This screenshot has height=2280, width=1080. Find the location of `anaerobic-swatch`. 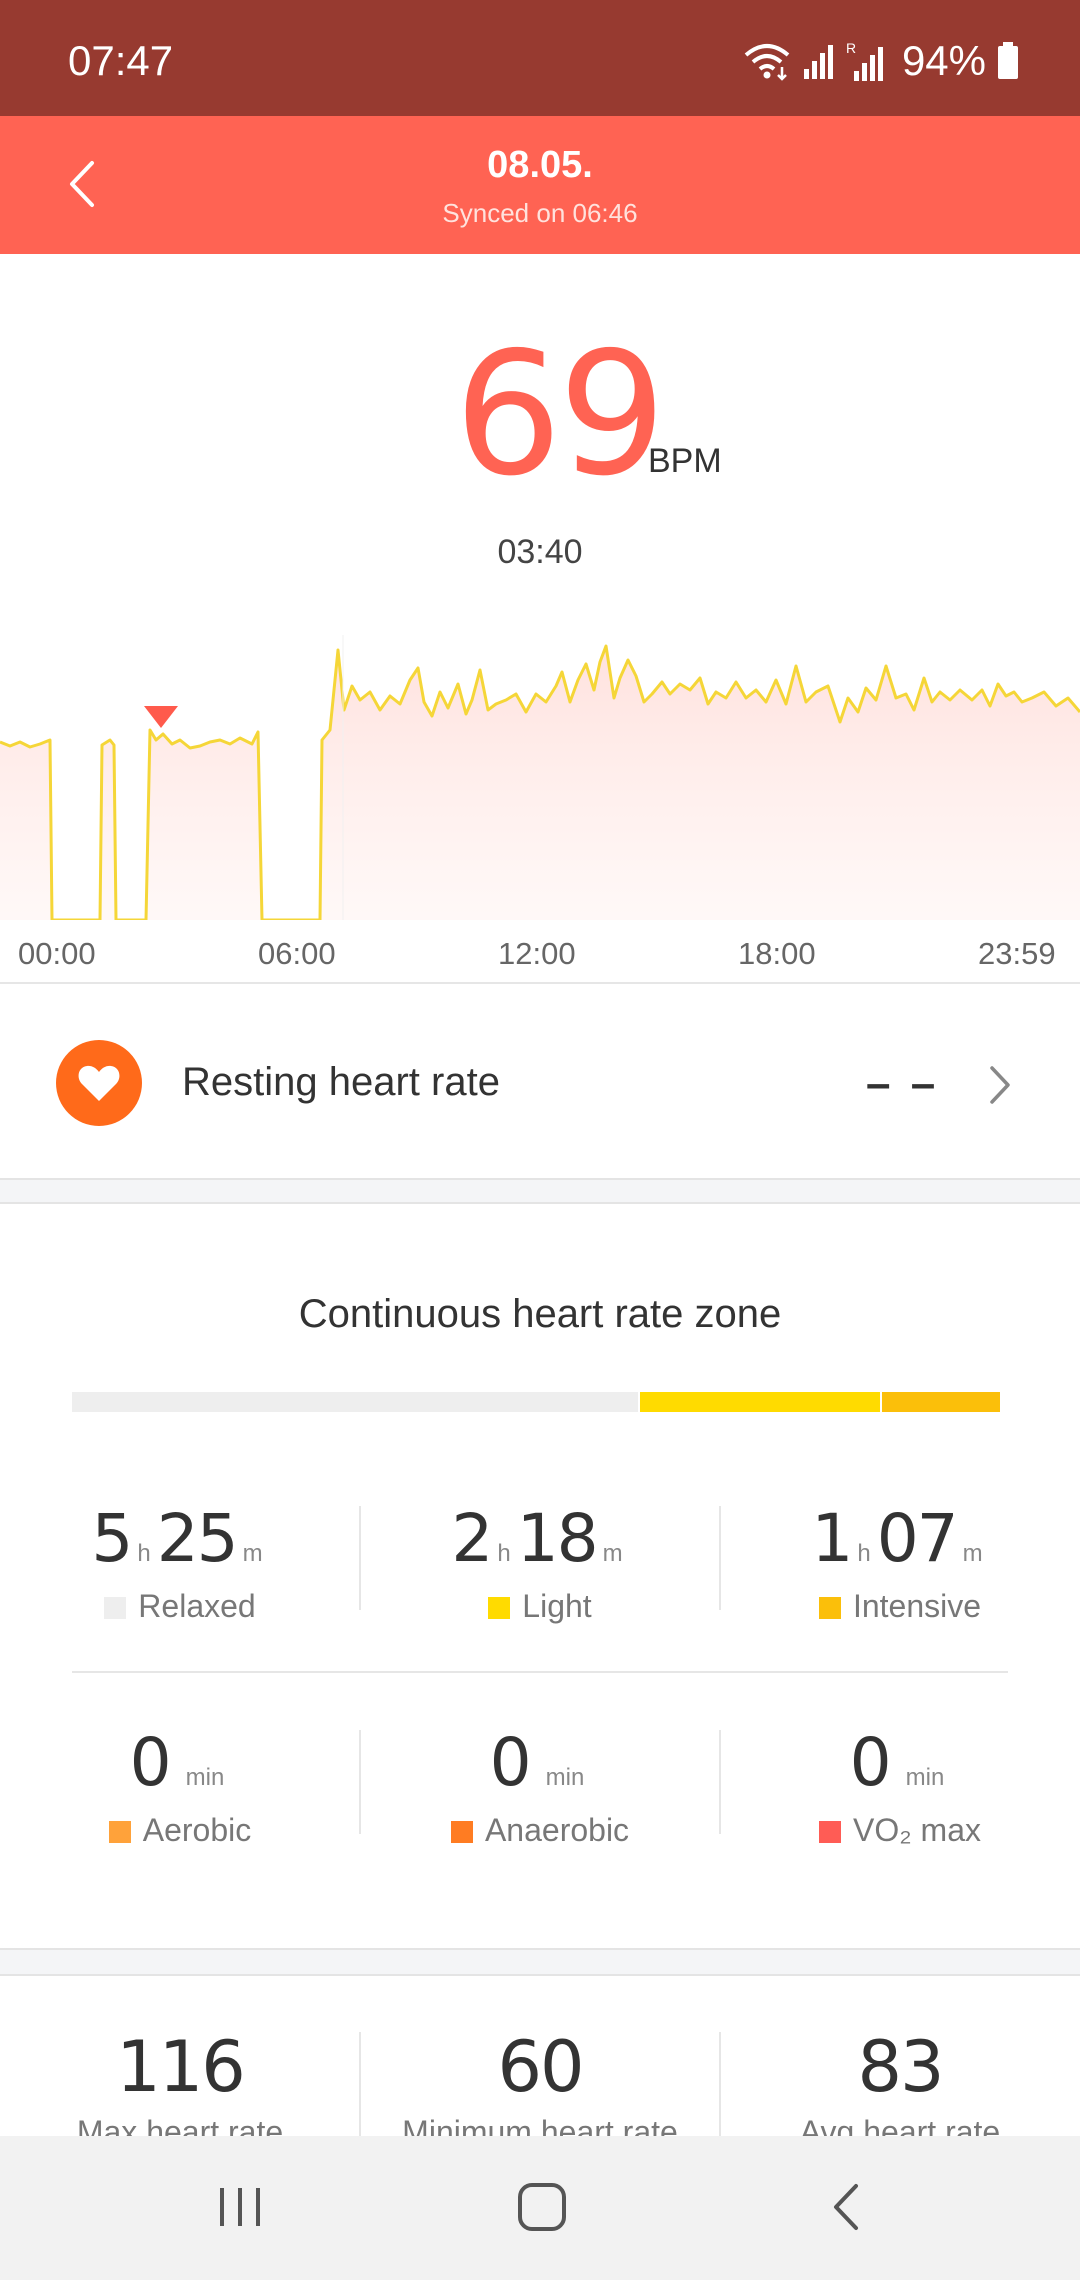

anaerobic-swatch is located at coordinates (461, 1832).